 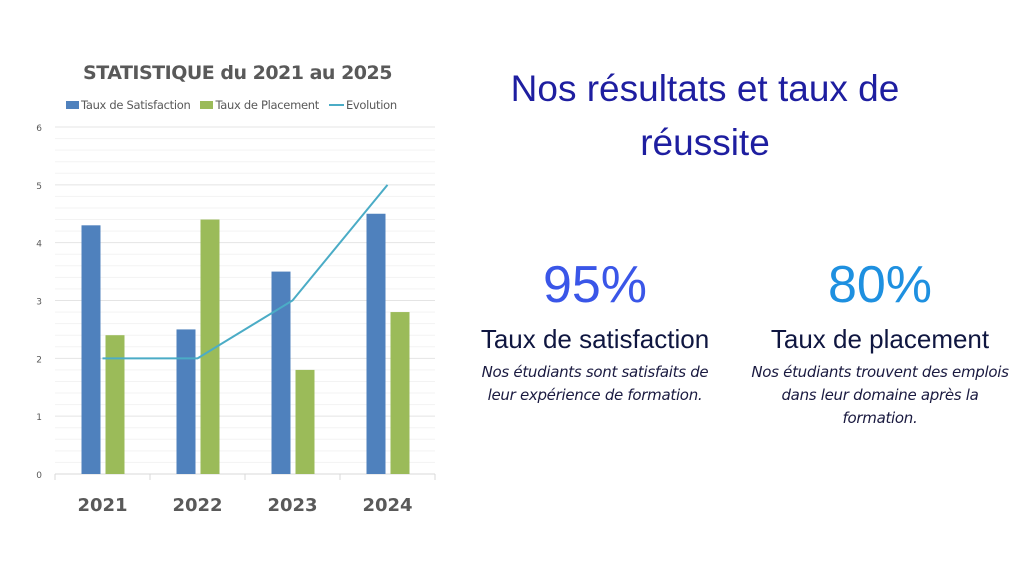 I want to click on x-tick-label: 2022, so click(x=197, y=505).